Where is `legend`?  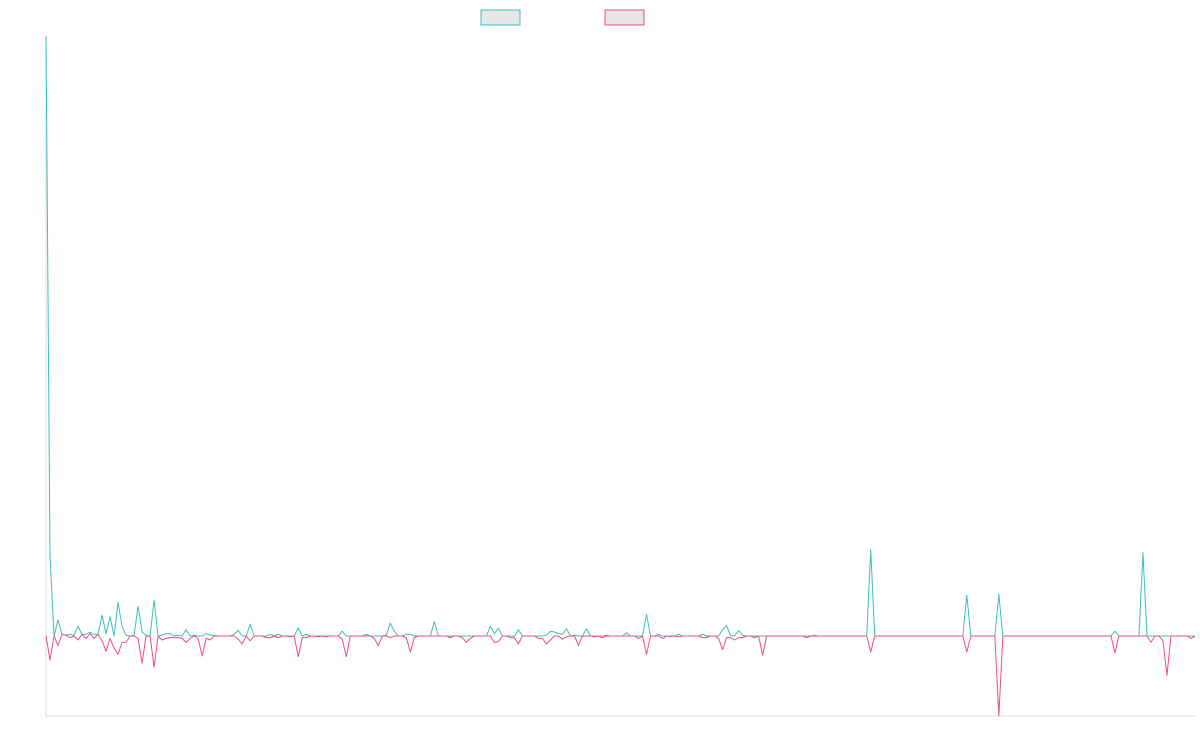 legend is located at coordinates (562, 17).